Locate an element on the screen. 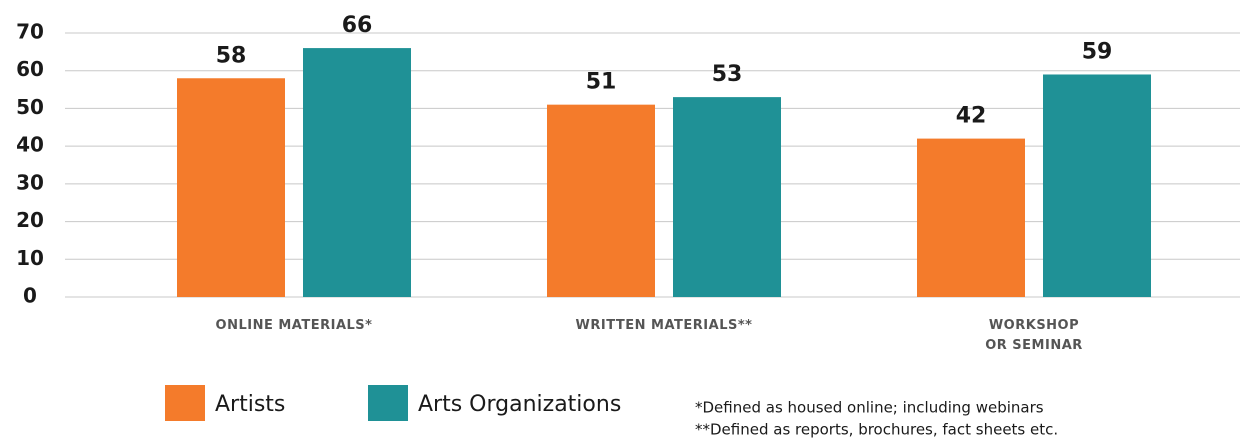  y-tick-label: 0 is located at coordinates (30, 296).